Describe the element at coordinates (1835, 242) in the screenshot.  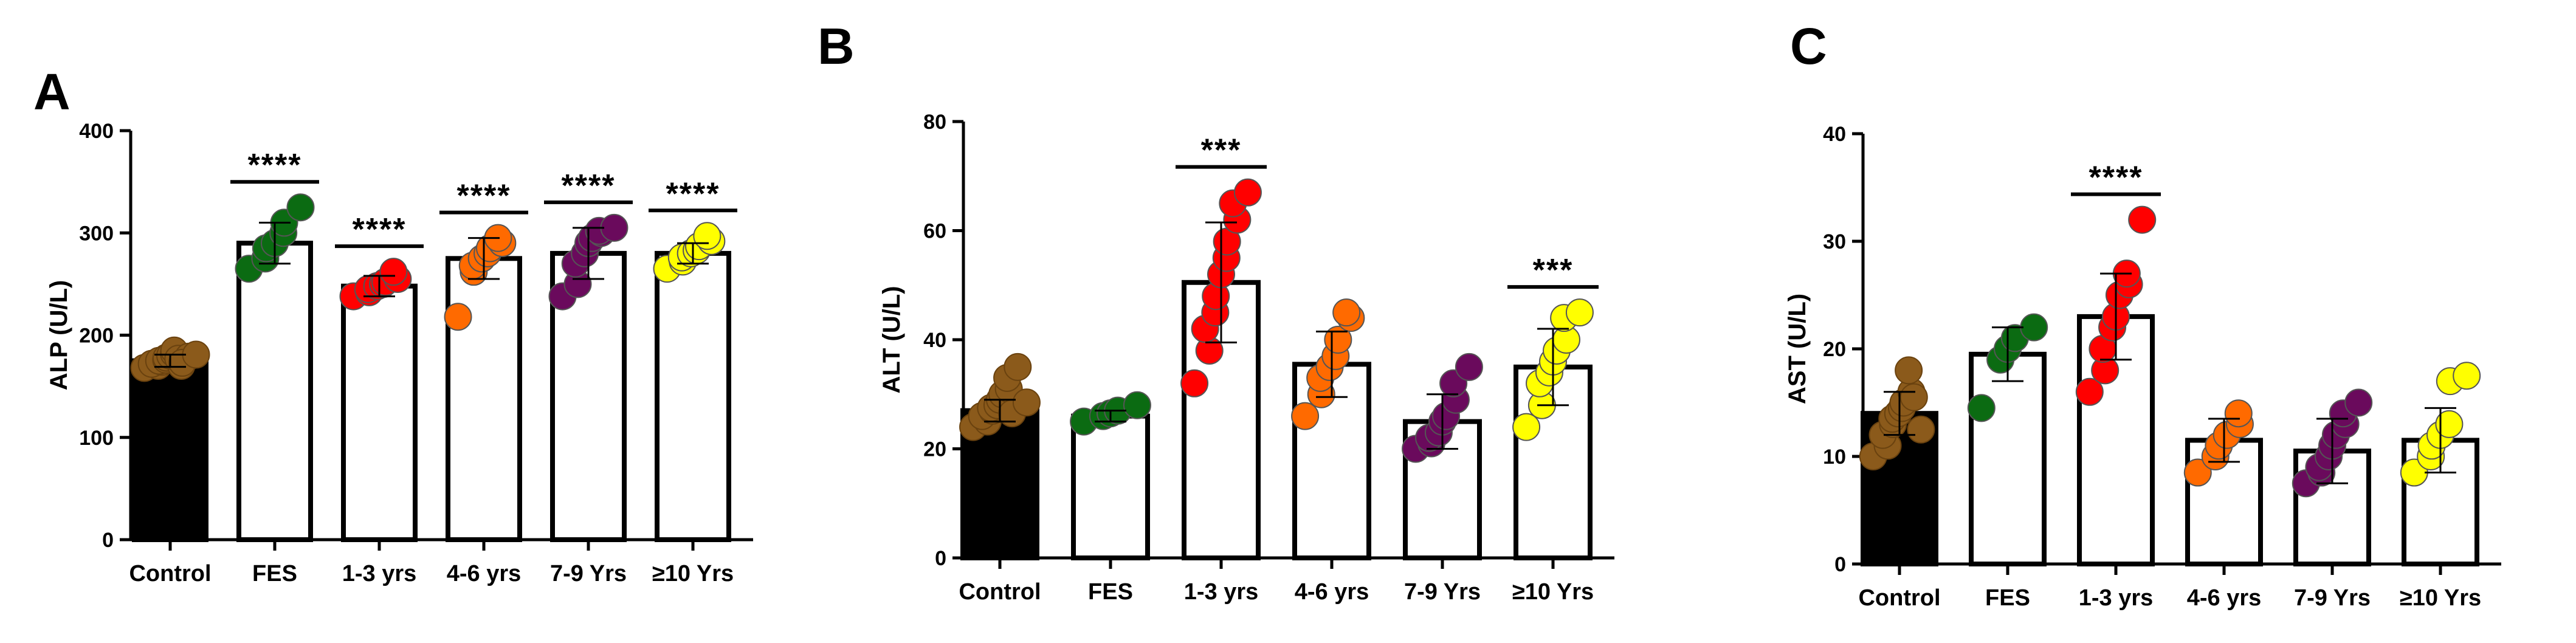
I see `y-tick-label: 30` at that location.